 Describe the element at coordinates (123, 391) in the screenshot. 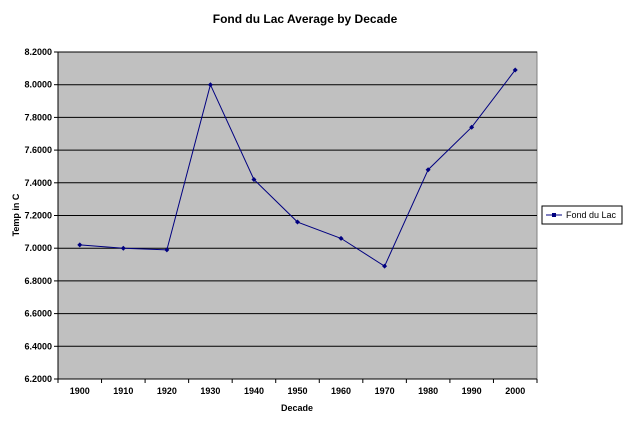

I see `x-tick-label: 1910` at that location.